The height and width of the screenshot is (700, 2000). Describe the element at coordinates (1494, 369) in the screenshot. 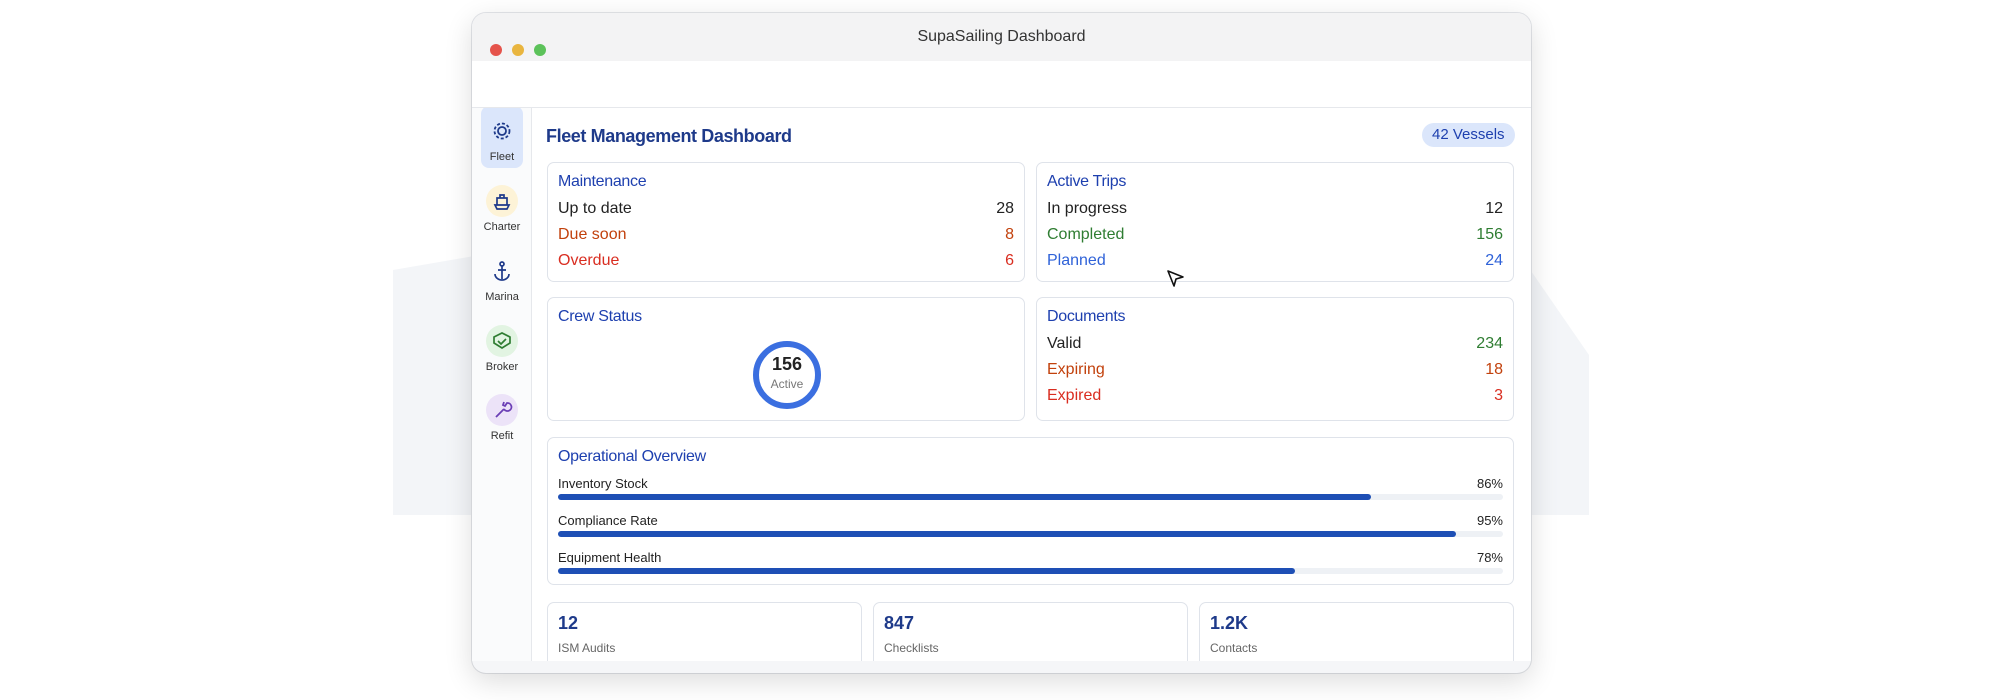

I see `row-value: 18` at that location.